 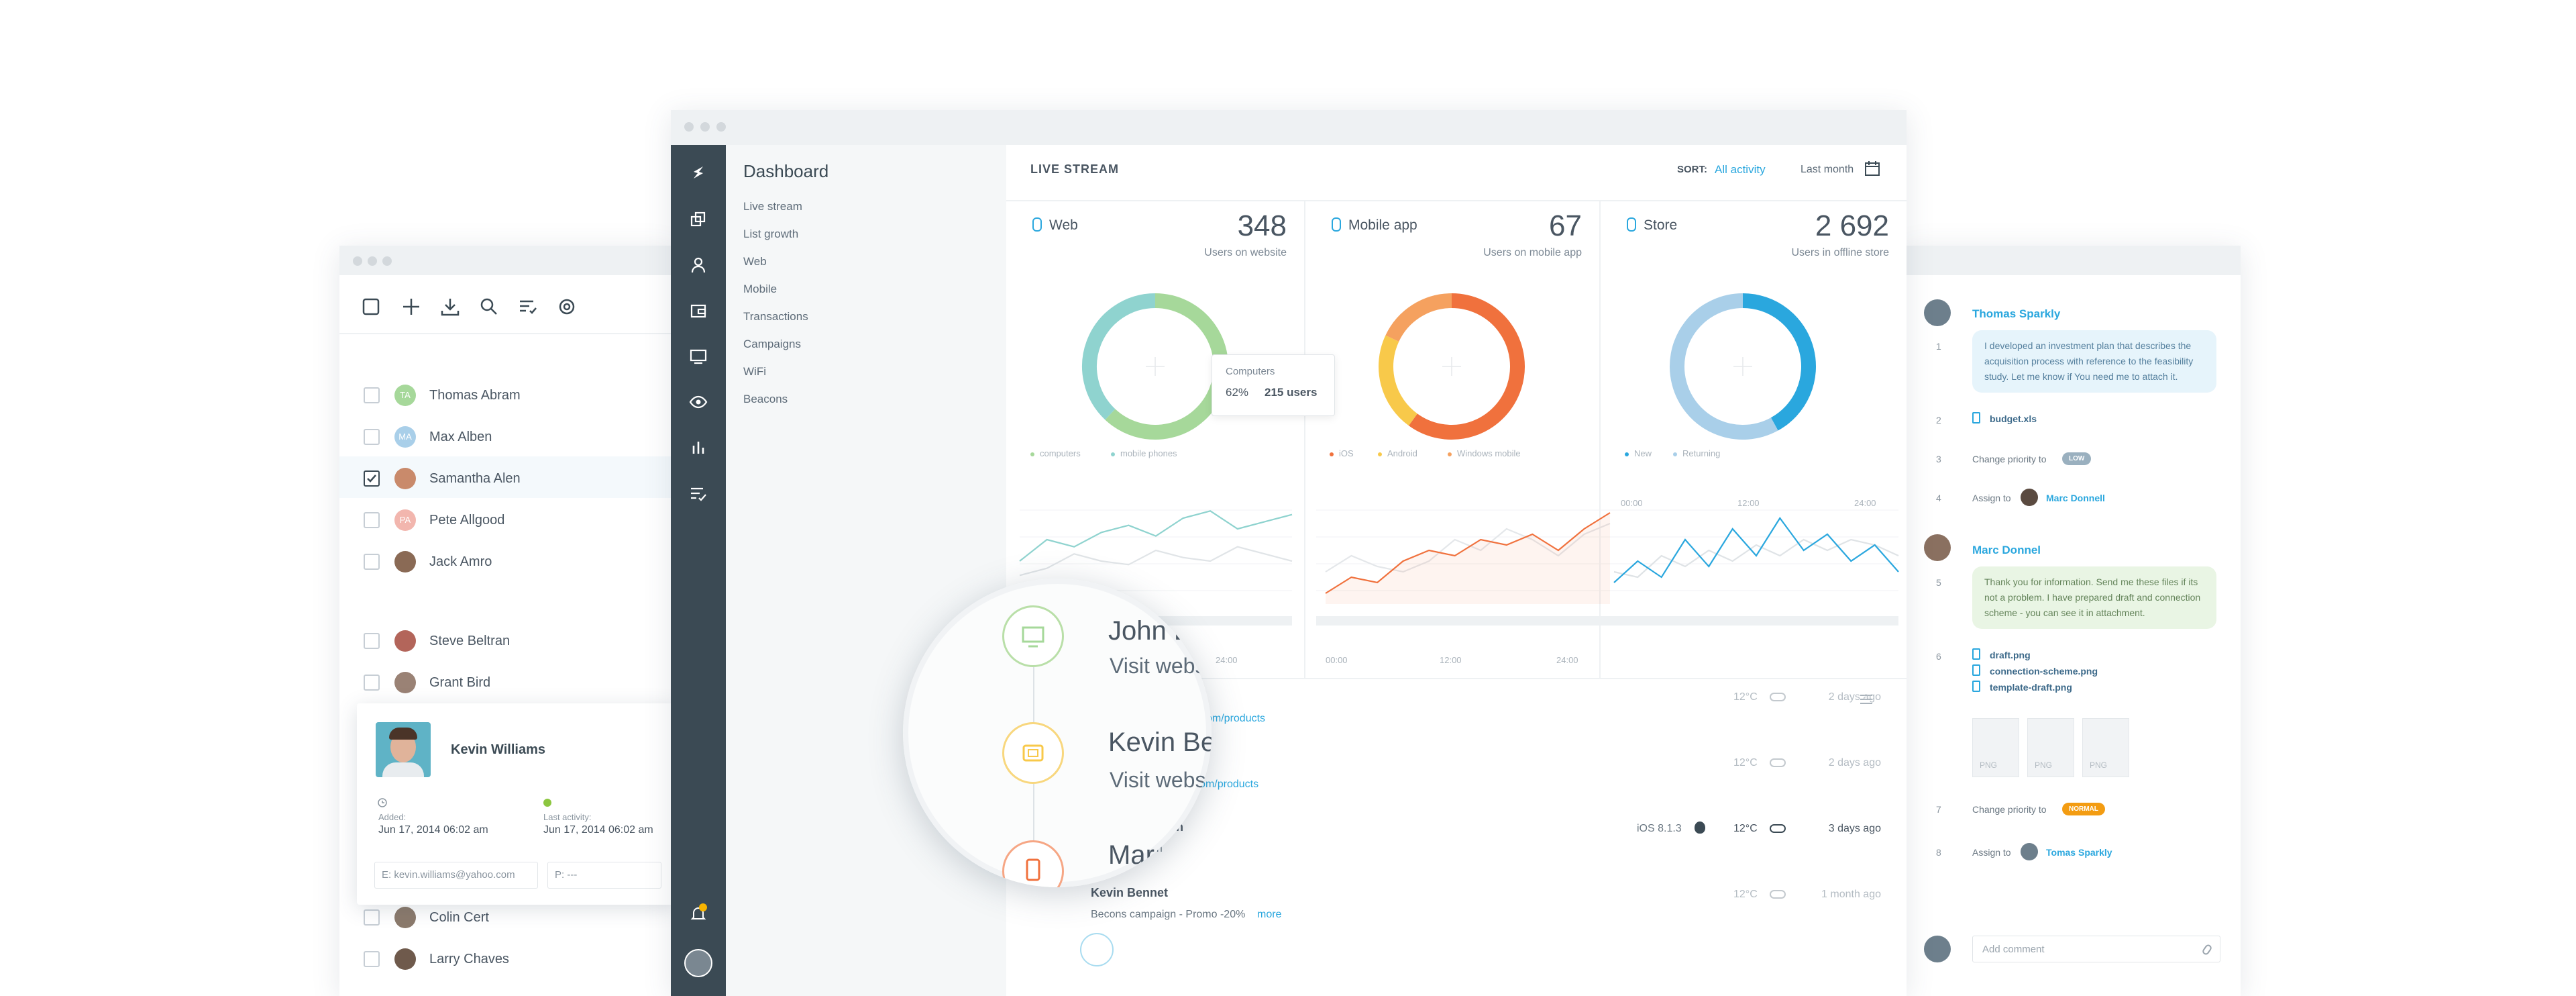 I want to click on more-link: more, so click(x=1269, y=915).